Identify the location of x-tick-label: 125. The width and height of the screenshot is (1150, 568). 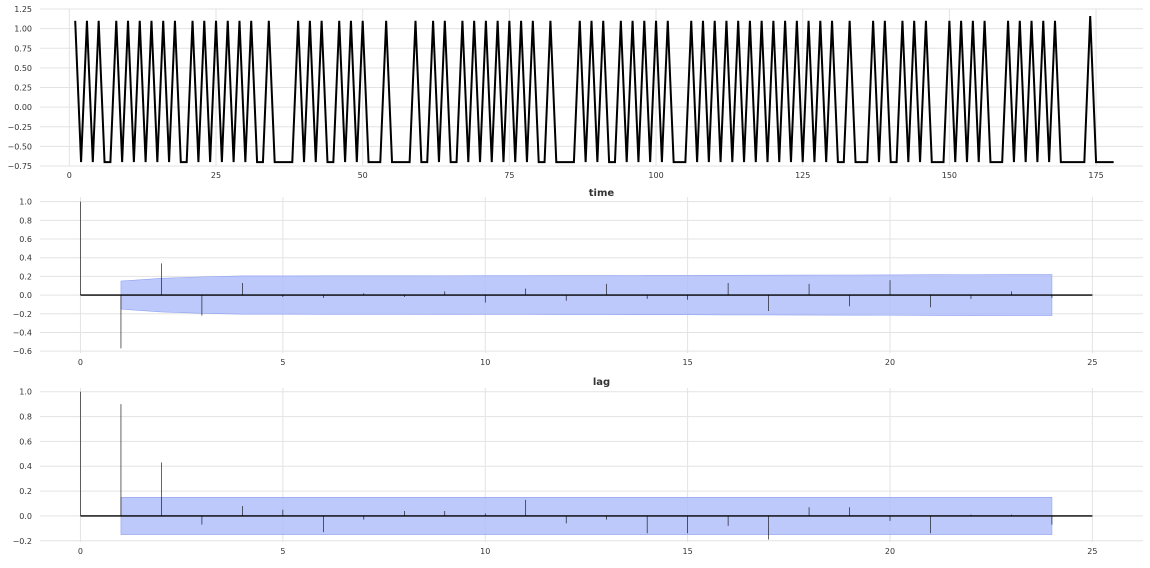
(802, 175).